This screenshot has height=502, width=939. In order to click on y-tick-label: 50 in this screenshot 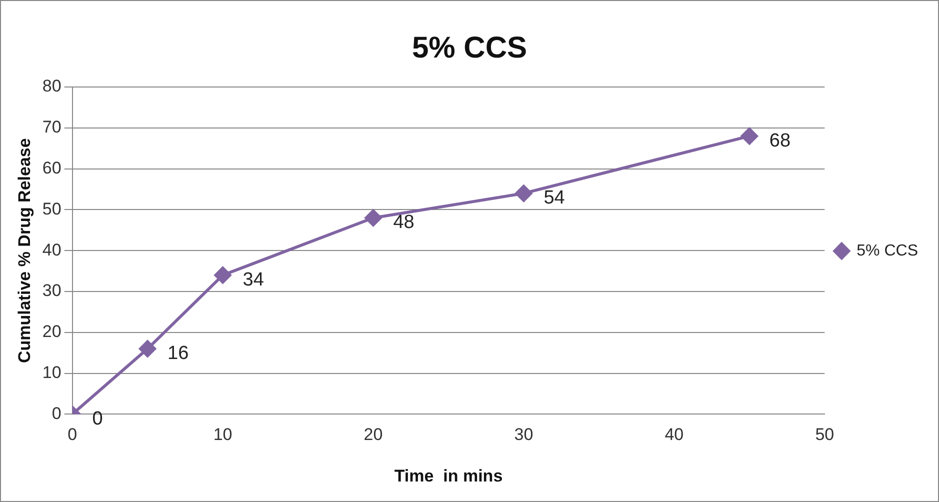, I will do `click(52, 208)`.